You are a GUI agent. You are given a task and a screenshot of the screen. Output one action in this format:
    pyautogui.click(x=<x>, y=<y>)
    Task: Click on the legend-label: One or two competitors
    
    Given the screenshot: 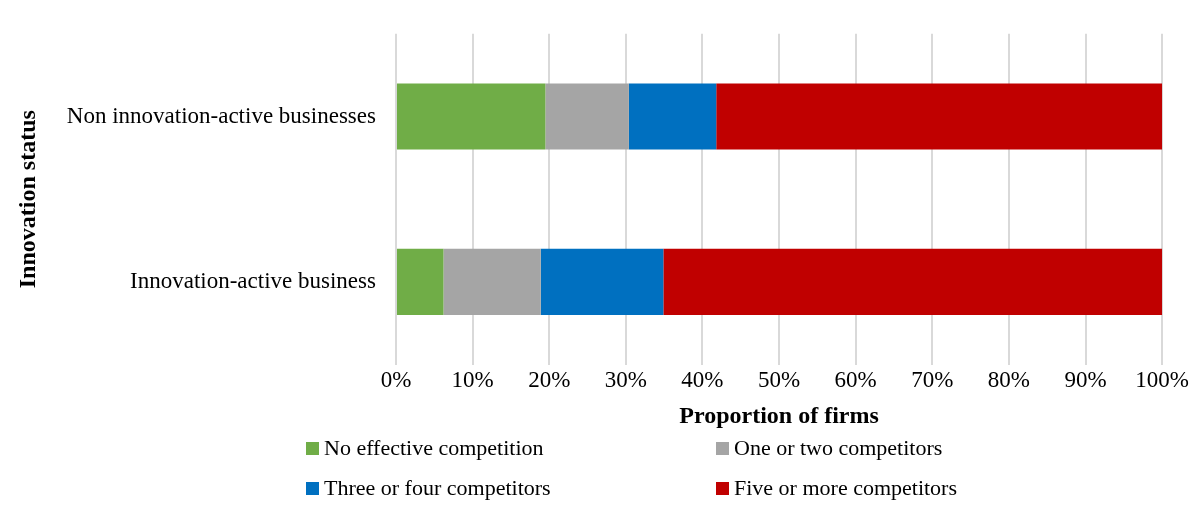 What is the action you would take?
    pyautogui.click(x=838, y=448)
    